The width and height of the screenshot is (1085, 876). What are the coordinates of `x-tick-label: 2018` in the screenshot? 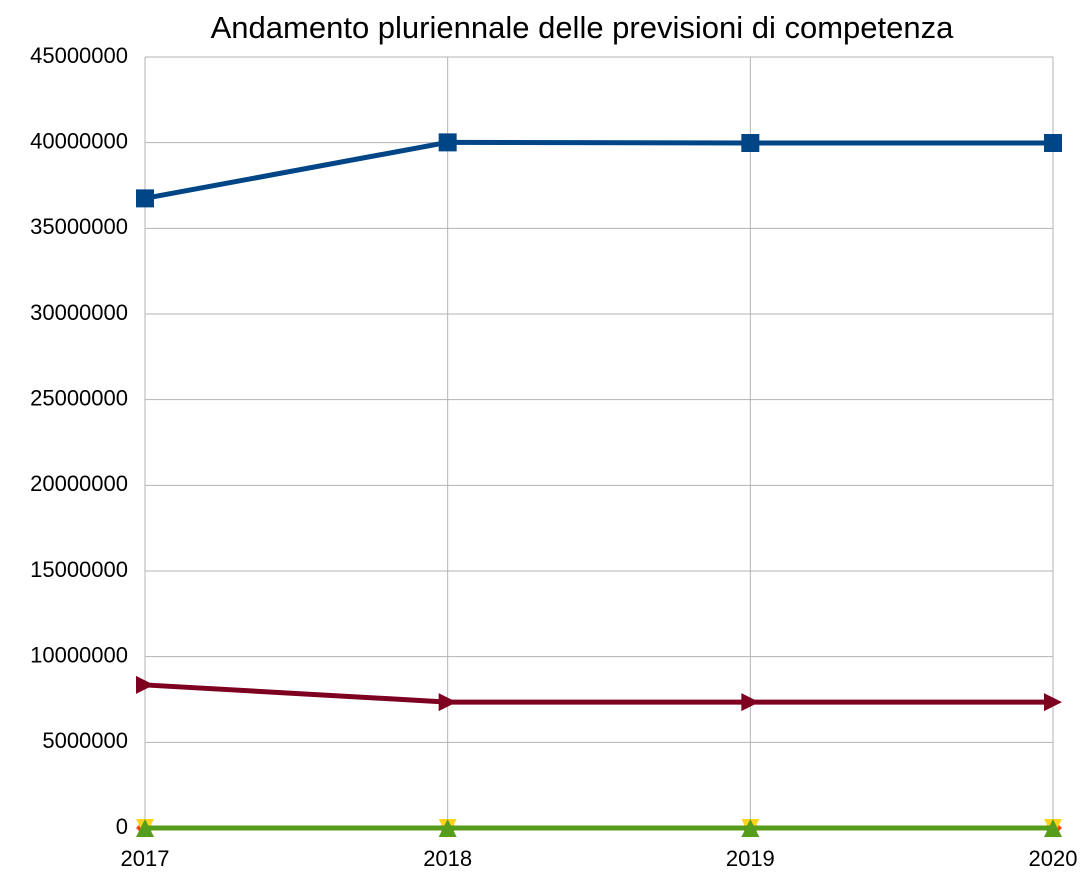 It's located at (447, 858).